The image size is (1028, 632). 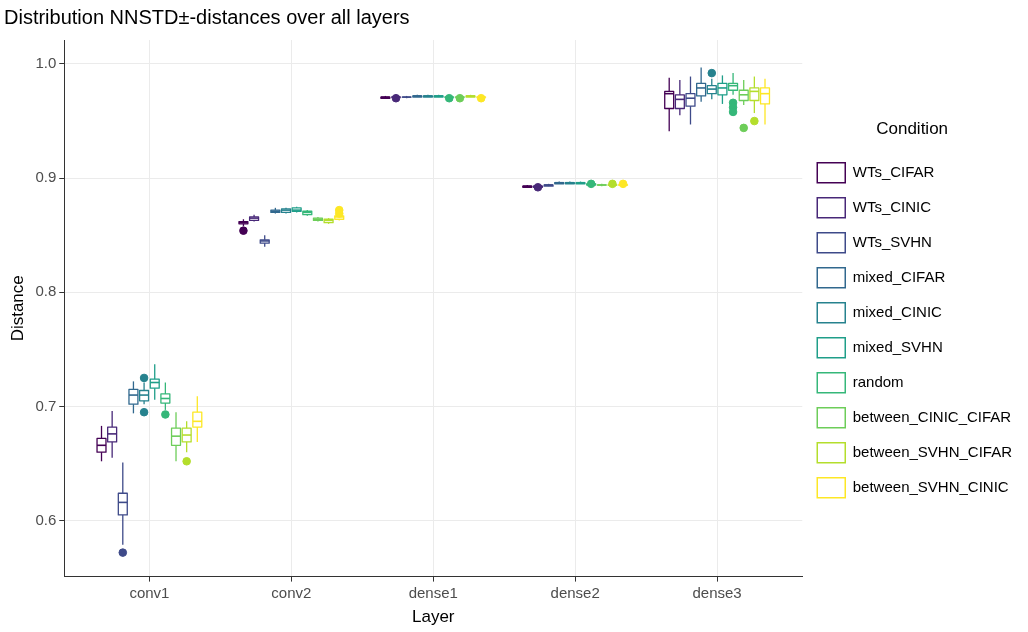 What do you see at coordinates (46, 291) in the screenshot?
I see `y-tick-label: 0.8` at bounding box center [46, 291].